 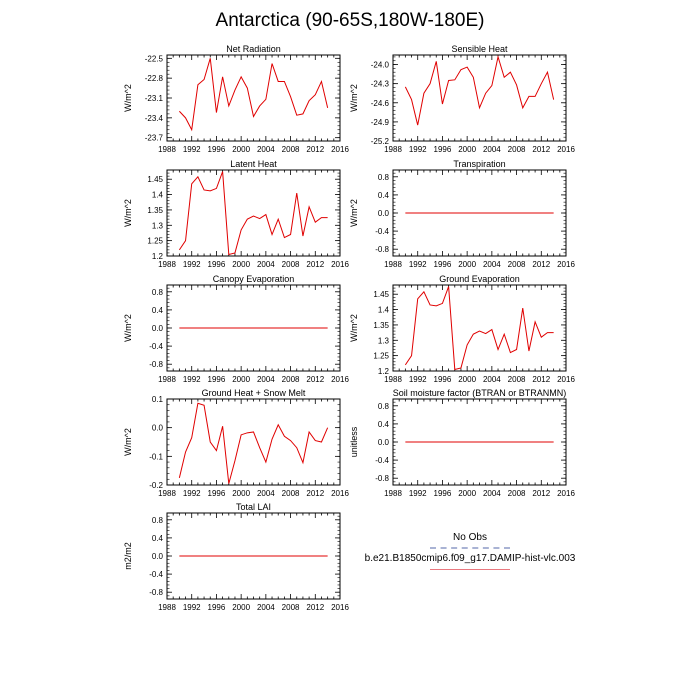 I want to click on legend-obs-swatch, so click(x=470, y=548).